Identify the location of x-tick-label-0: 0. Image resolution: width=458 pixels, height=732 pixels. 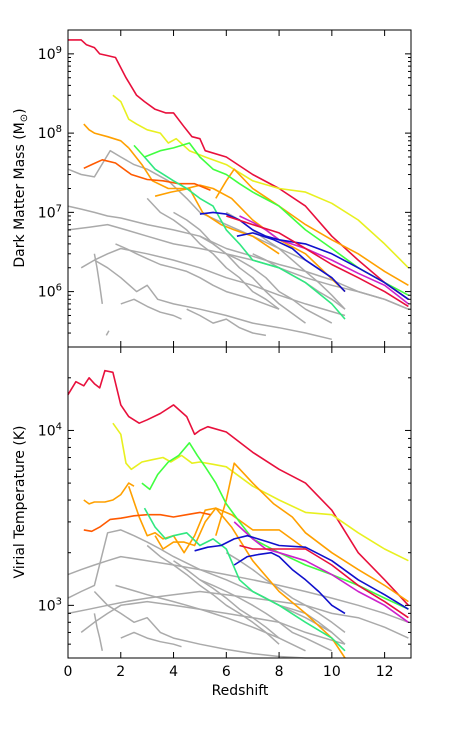
(68, 672).